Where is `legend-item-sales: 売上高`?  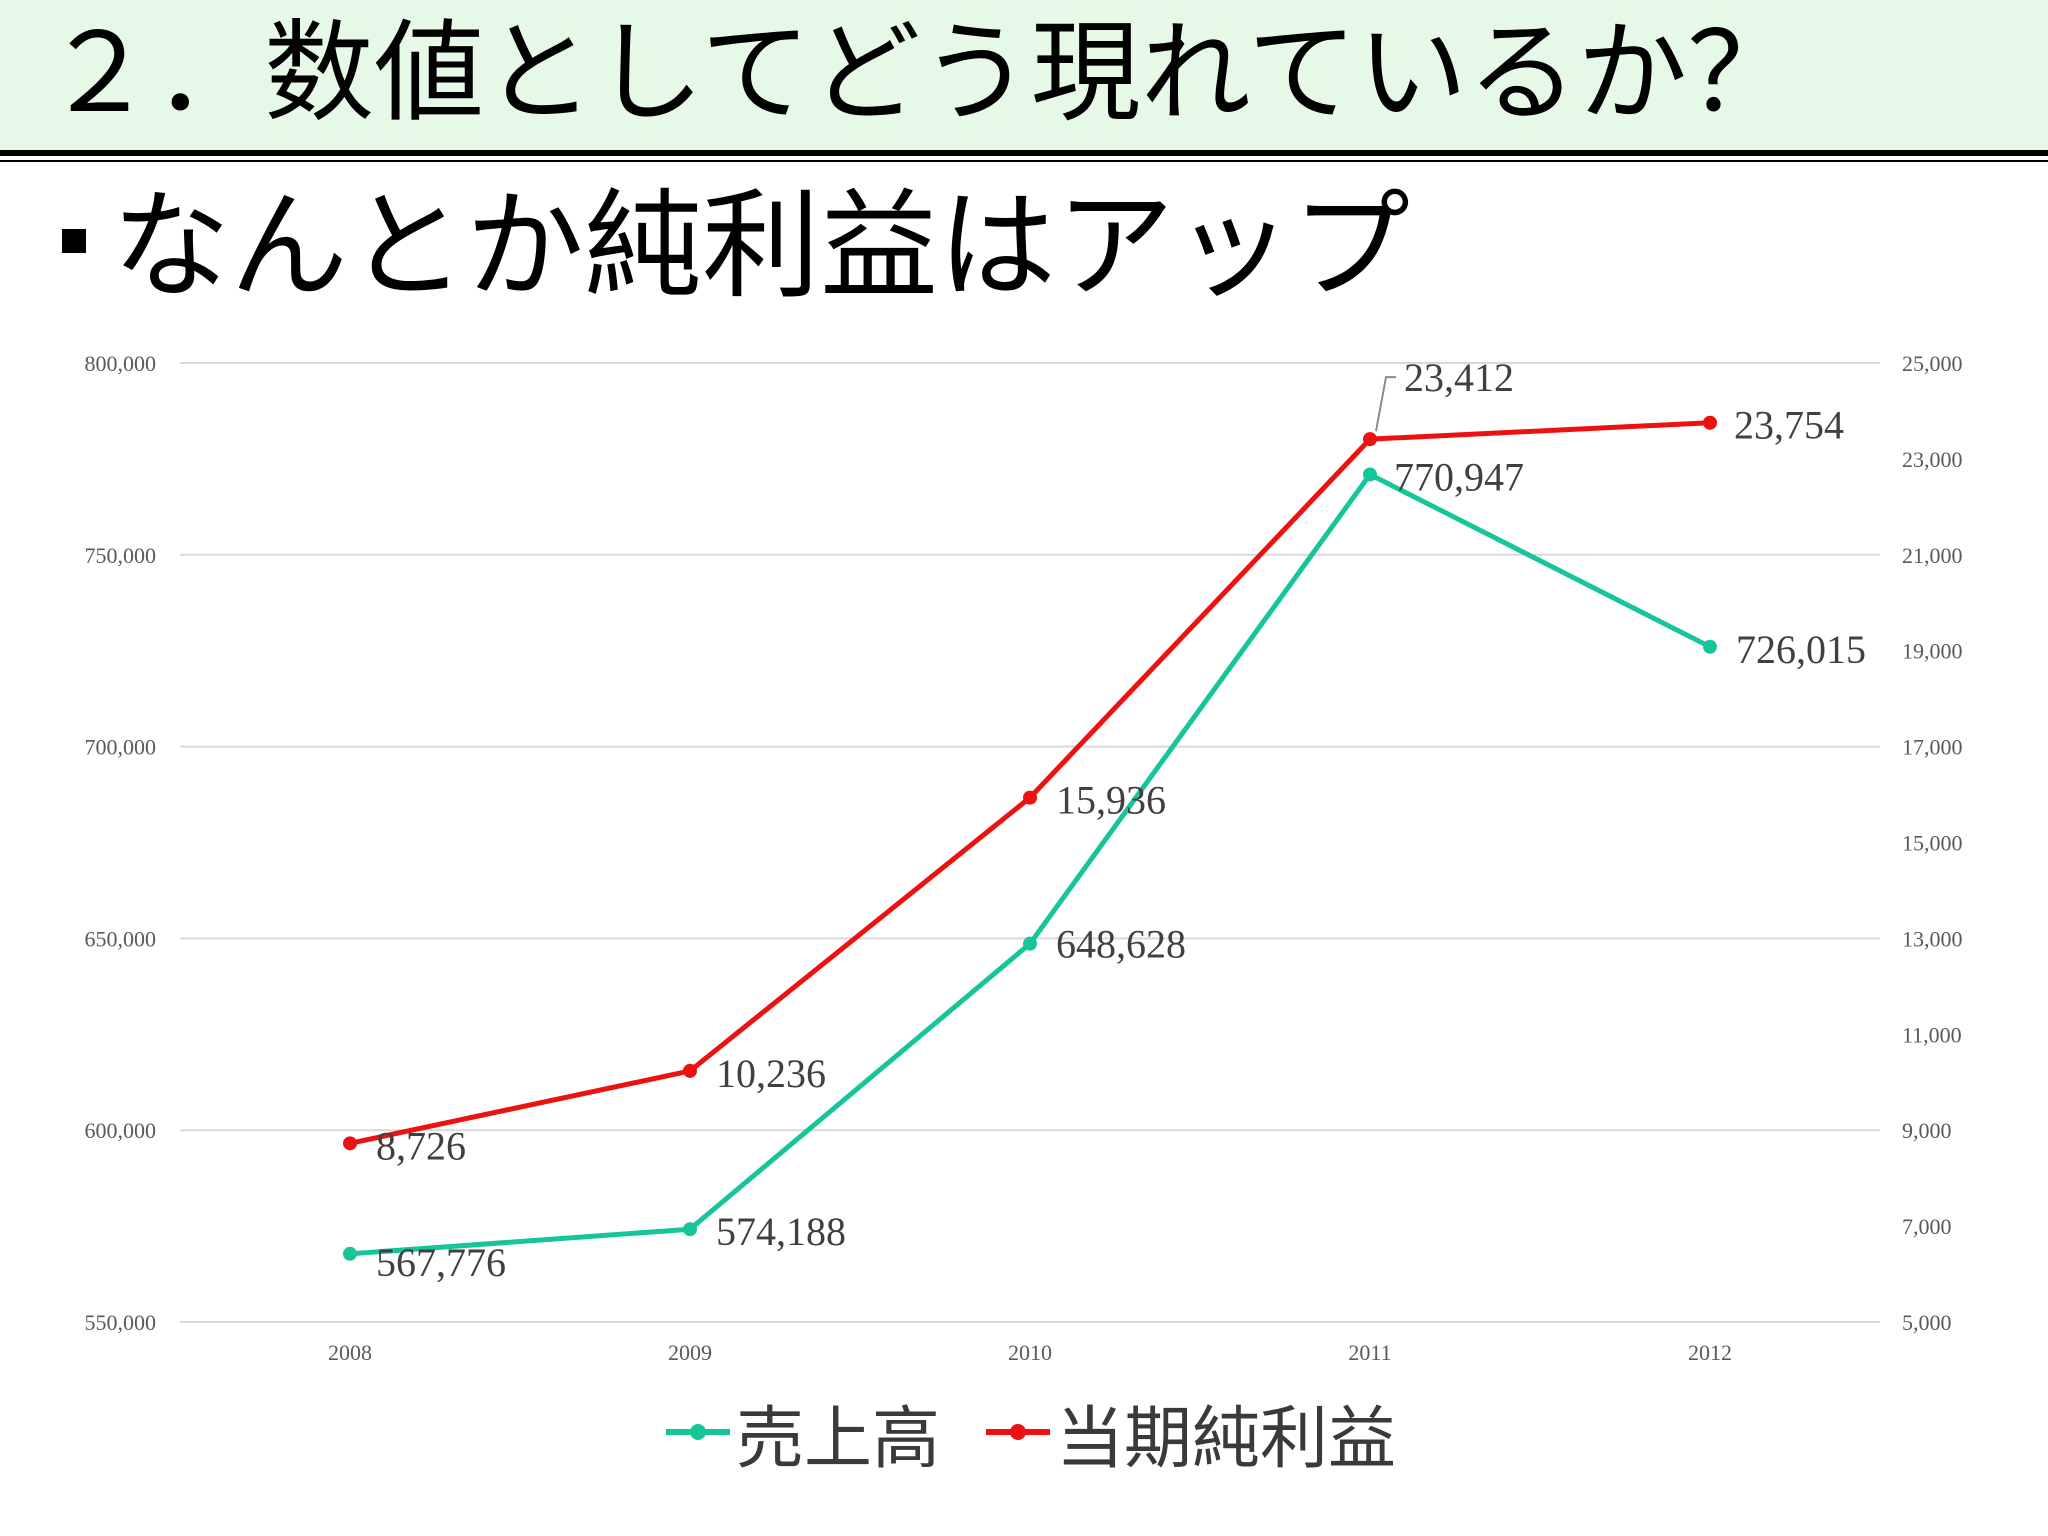
legend-item-sales: 売上高 is located at coordinates (803, 1432).